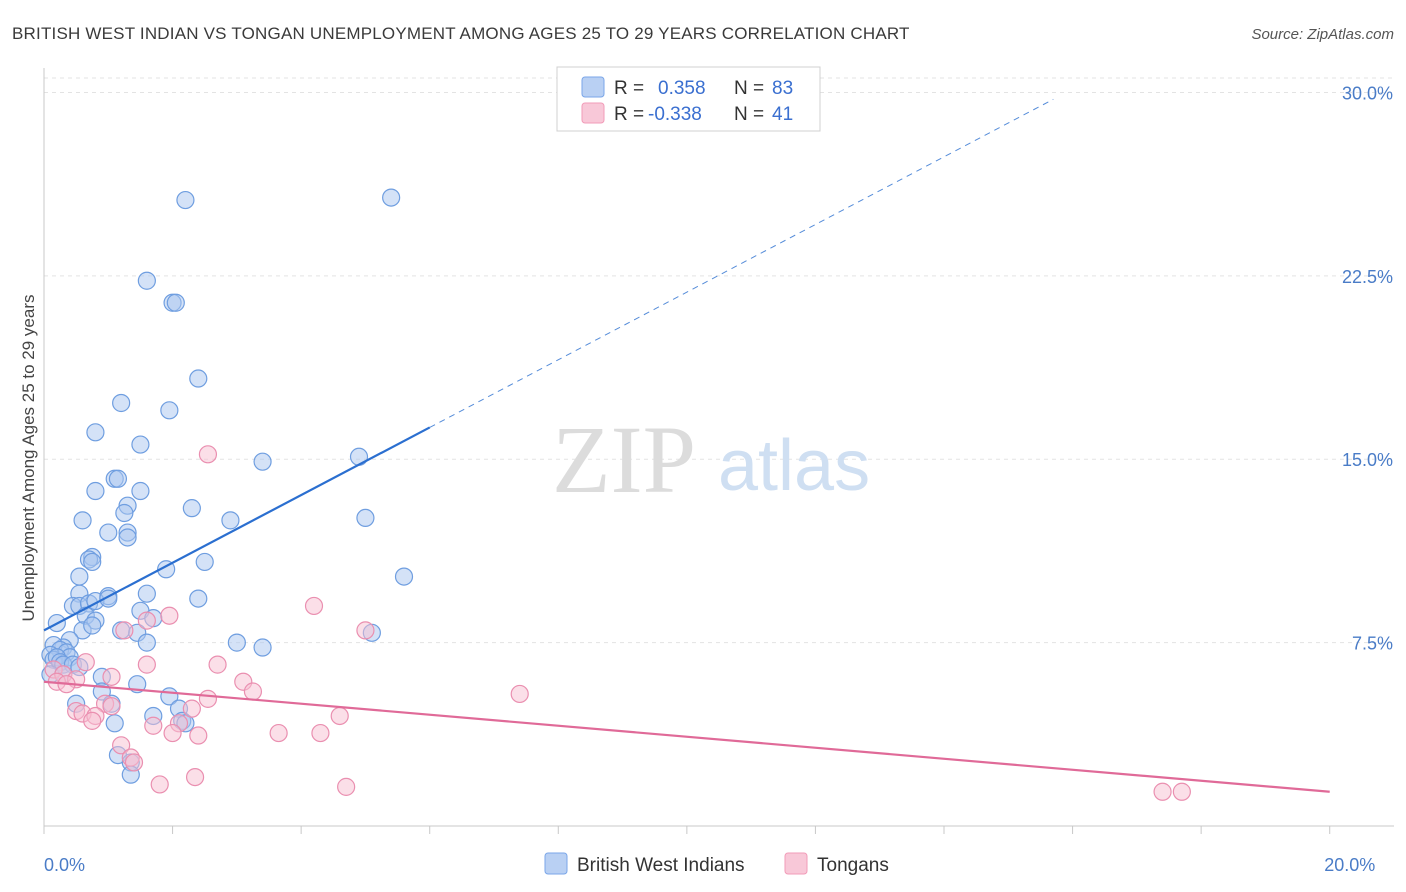  I want to click on bwi-trend-line, so click(237, 529).